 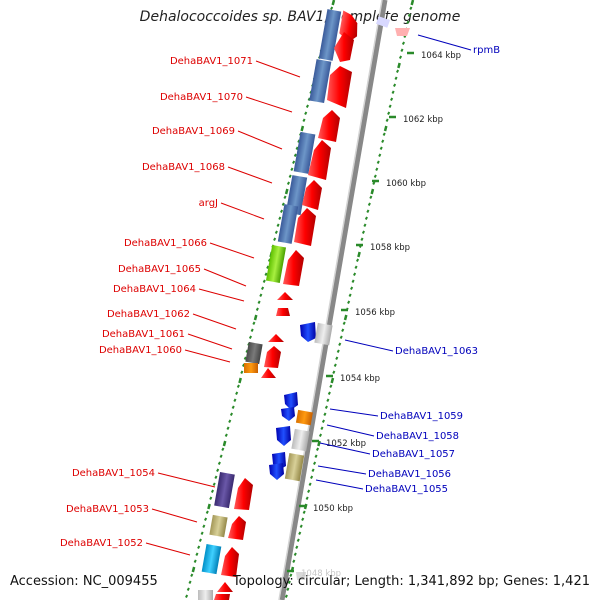 What do you see at coordinates (406, 184) in the screenshot?
I see `scale-label: 1060 kbp` at bounding box center [406, 184].